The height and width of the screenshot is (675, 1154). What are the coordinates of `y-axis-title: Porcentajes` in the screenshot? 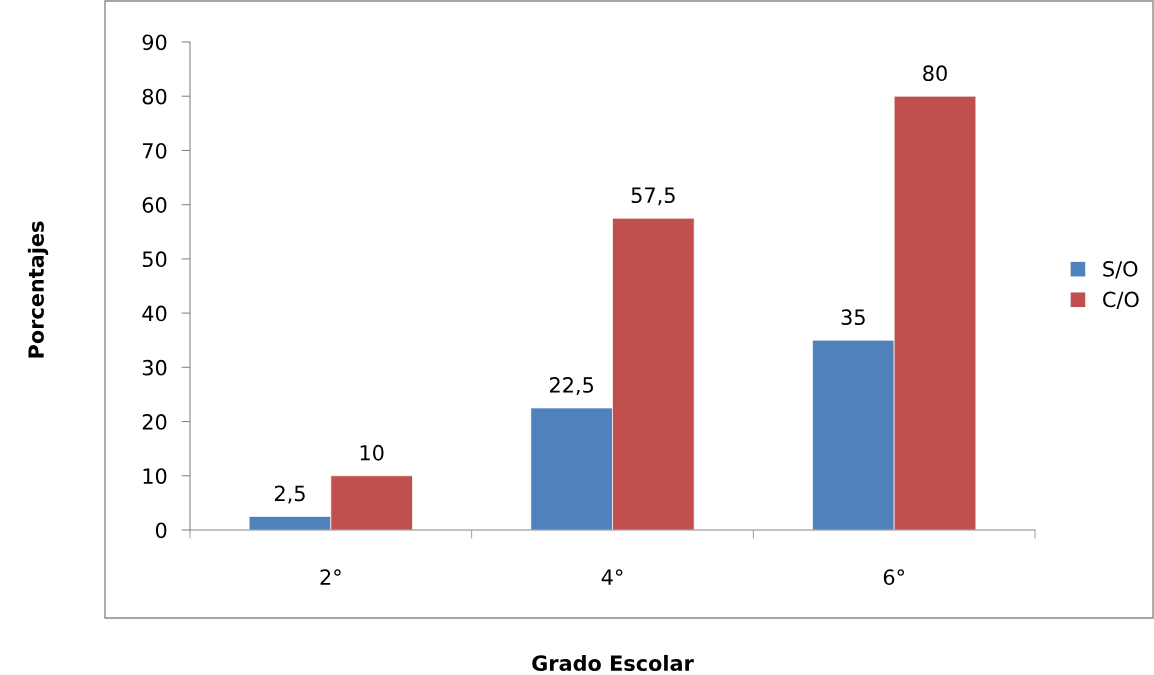 It's located at (38, 289).